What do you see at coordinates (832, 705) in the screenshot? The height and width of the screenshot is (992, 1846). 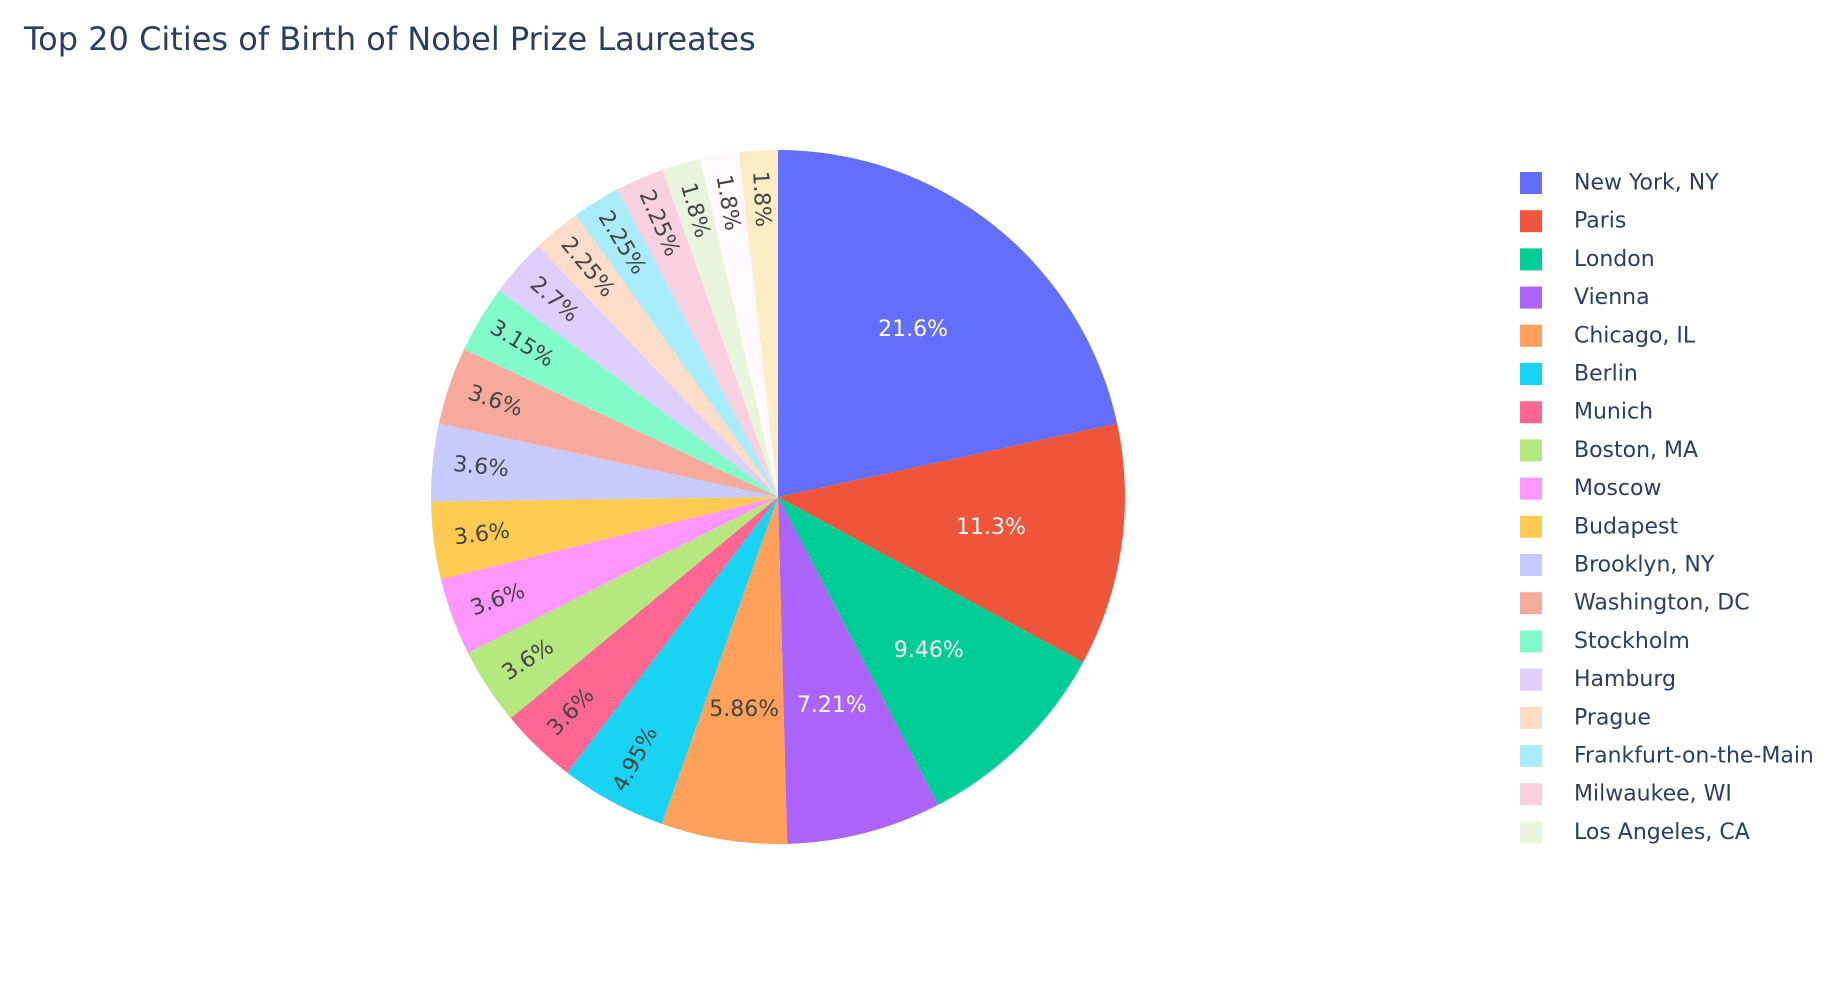 I see `slice-percent-label: 7.21%` at bounding box center [832, 705].